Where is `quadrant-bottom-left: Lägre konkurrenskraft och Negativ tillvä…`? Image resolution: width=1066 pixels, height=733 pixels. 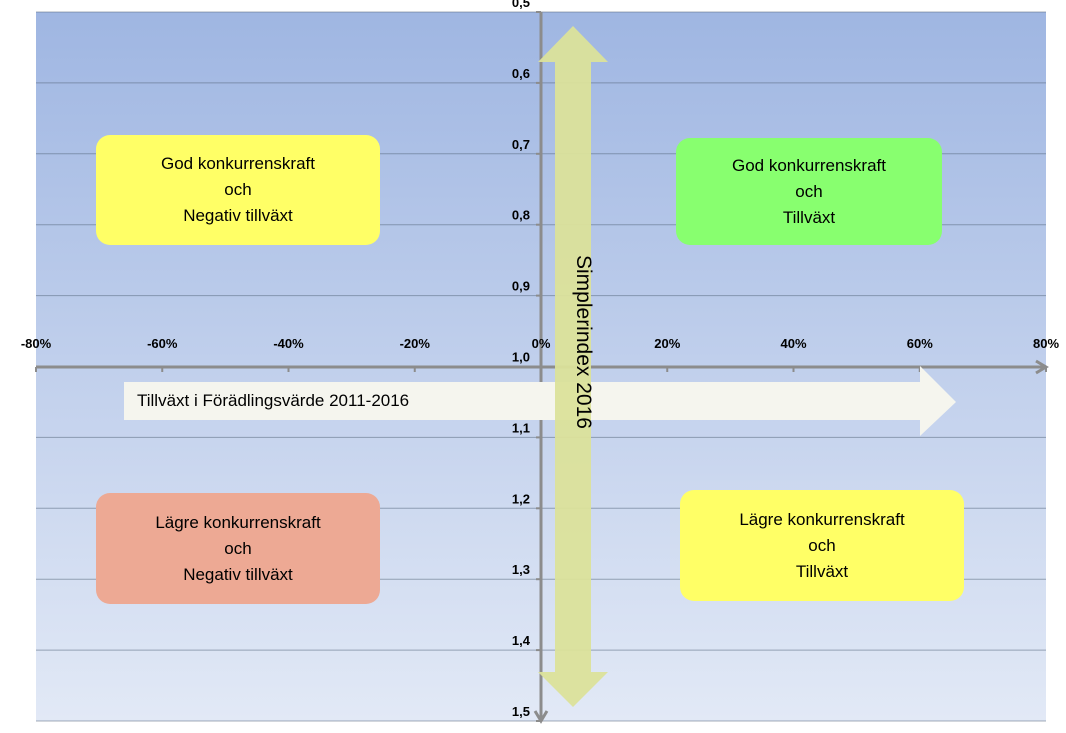 quadrant-bottom-left: Lägre konkurrenskraft och Negativ tillvä… is located at coordinates (238, 548).